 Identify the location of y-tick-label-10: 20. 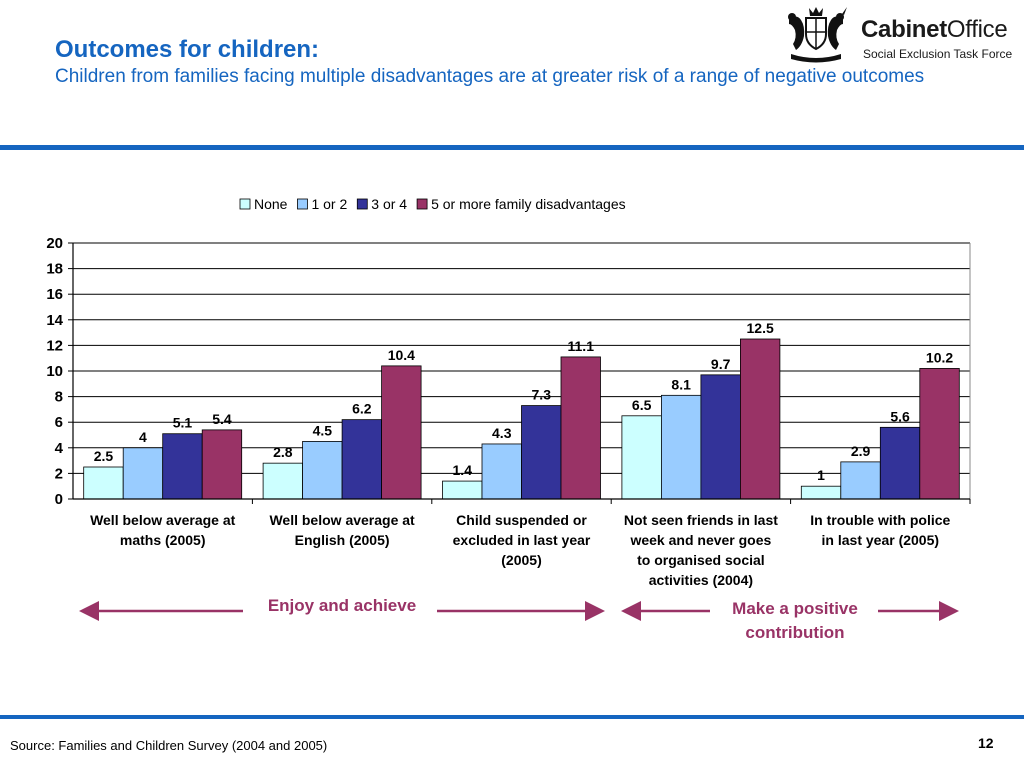
(54, 243).